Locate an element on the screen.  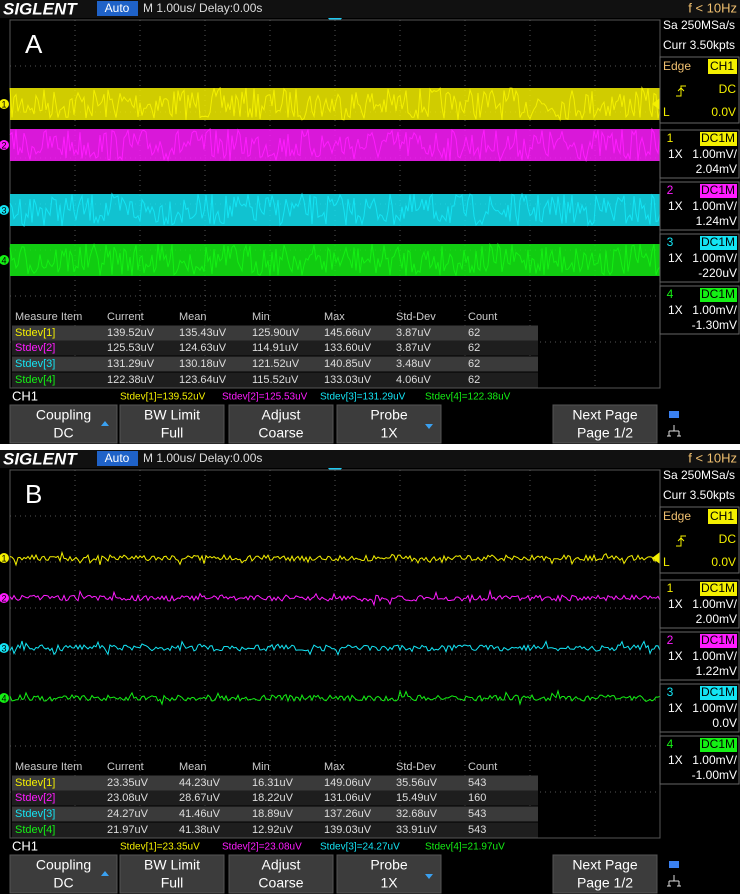
measure-item: Stdev[2] is located at coordinates (35, 348).